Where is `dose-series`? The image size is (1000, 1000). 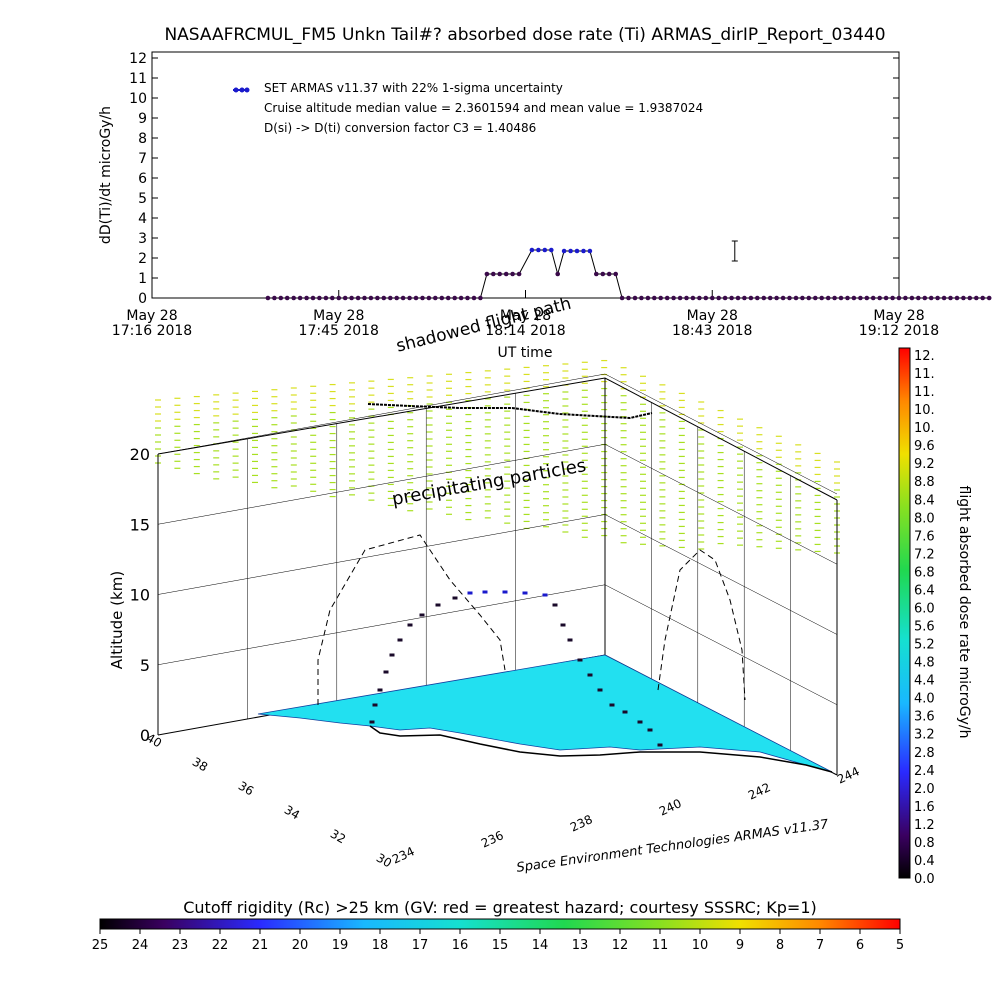
dose-series is located at coordinates (628, 270).